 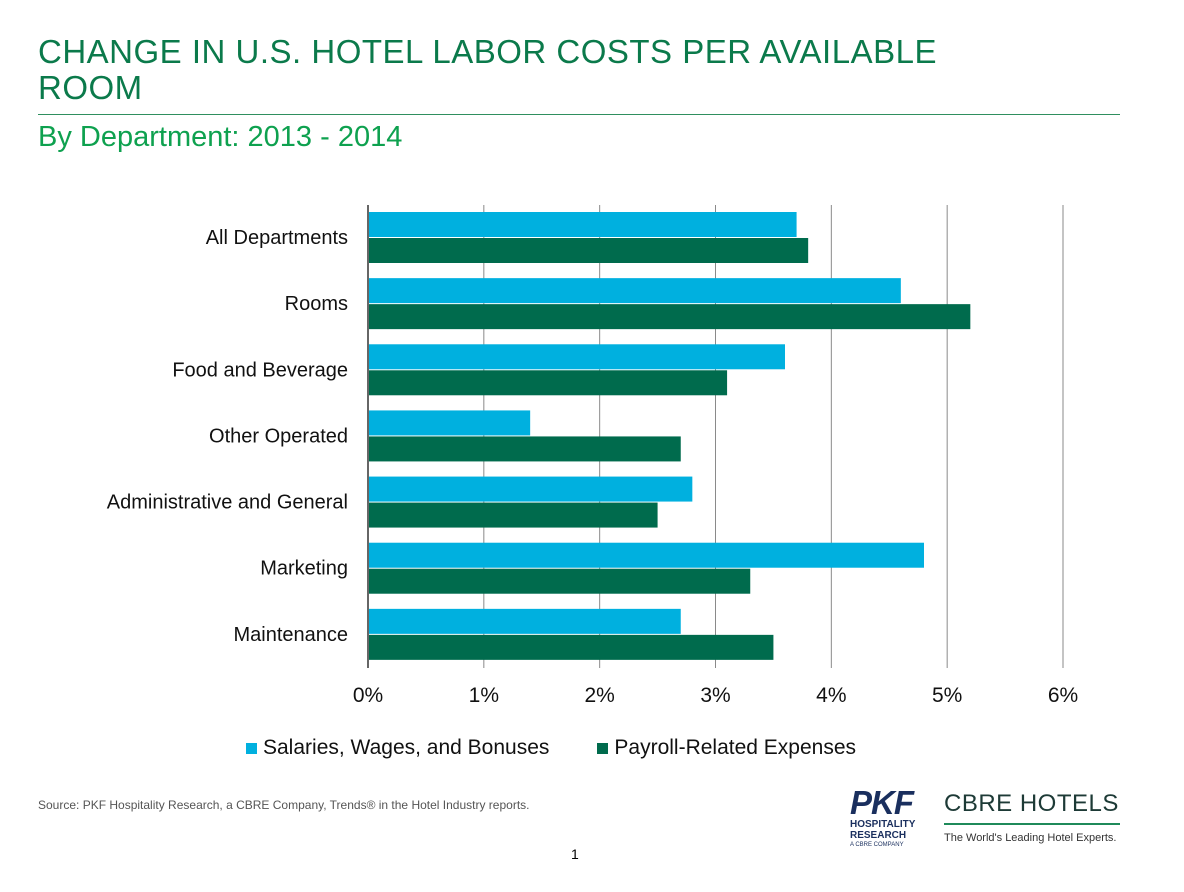 I want to click on bar-salaries-wages-and-bonuses-marketing, so click(x=646, y=555).